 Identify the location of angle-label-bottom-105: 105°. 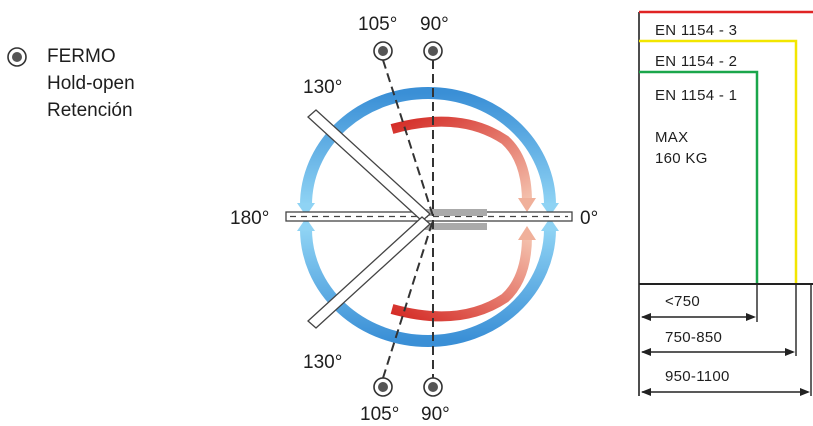
(379, 414).